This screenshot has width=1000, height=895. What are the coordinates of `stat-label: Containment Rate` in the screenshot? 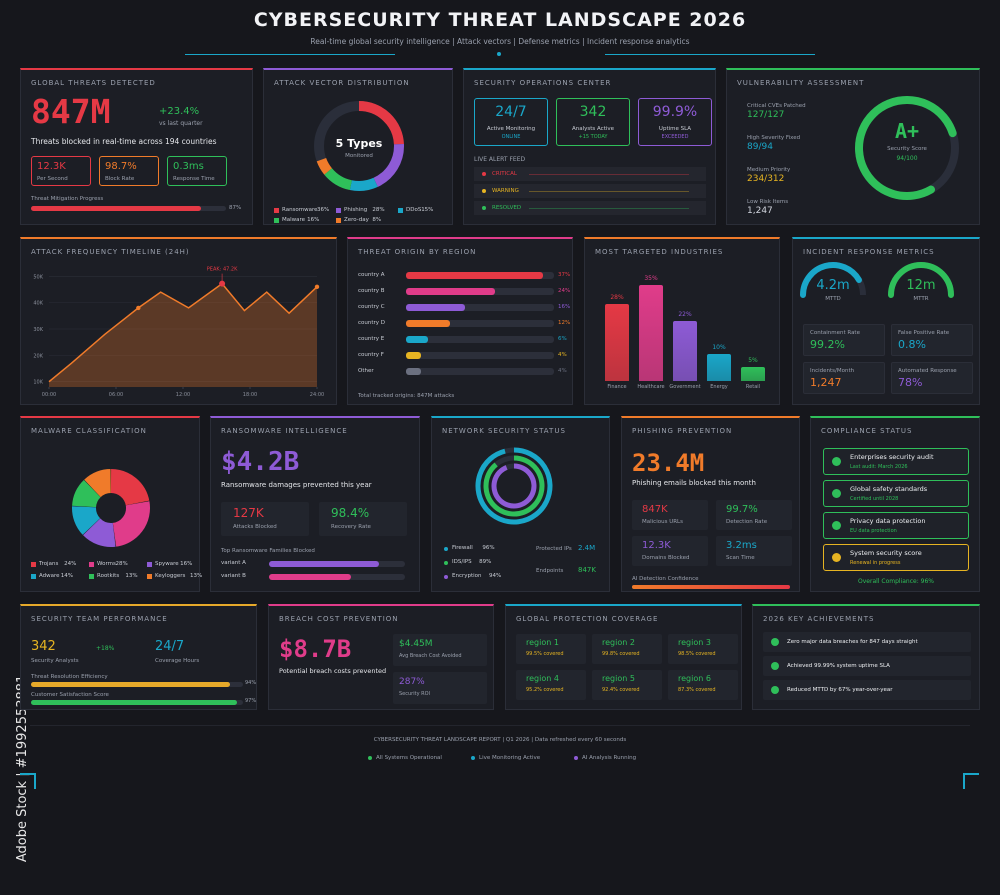 It's located at (835, 333).